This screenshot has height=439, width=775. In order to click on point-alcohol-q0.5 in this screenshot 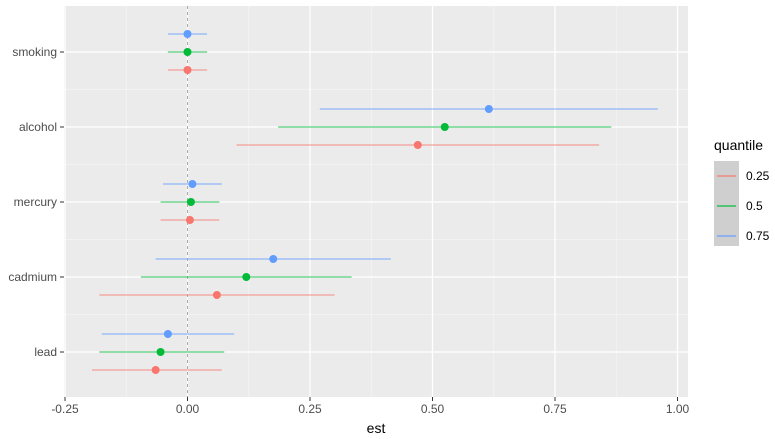, I will do `click(444, 127)`.